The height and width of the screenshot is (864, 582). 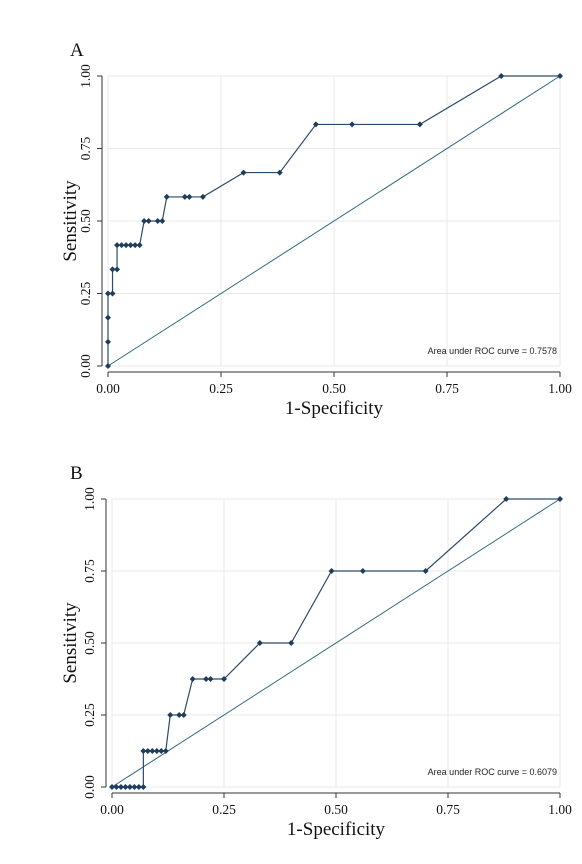 I want to click on panel-label: A, so click(x=77, y=50).